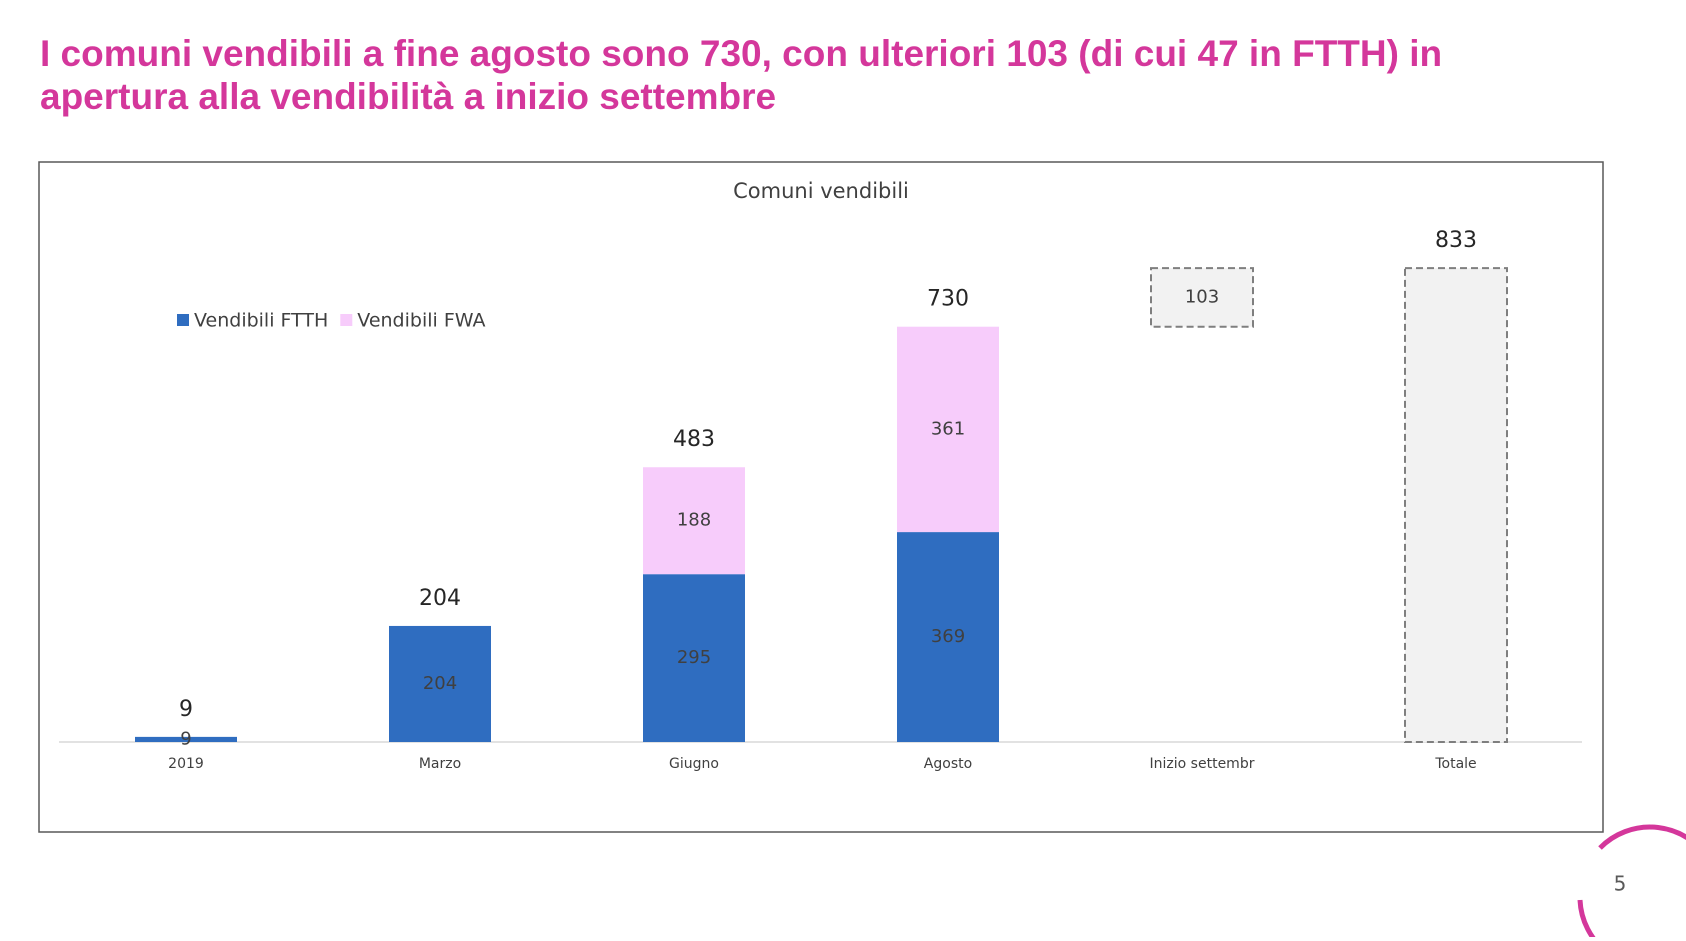 This screenshot has width=1686, height=941. I want to click on x-tick-label: Agosto, so click(948, 764).